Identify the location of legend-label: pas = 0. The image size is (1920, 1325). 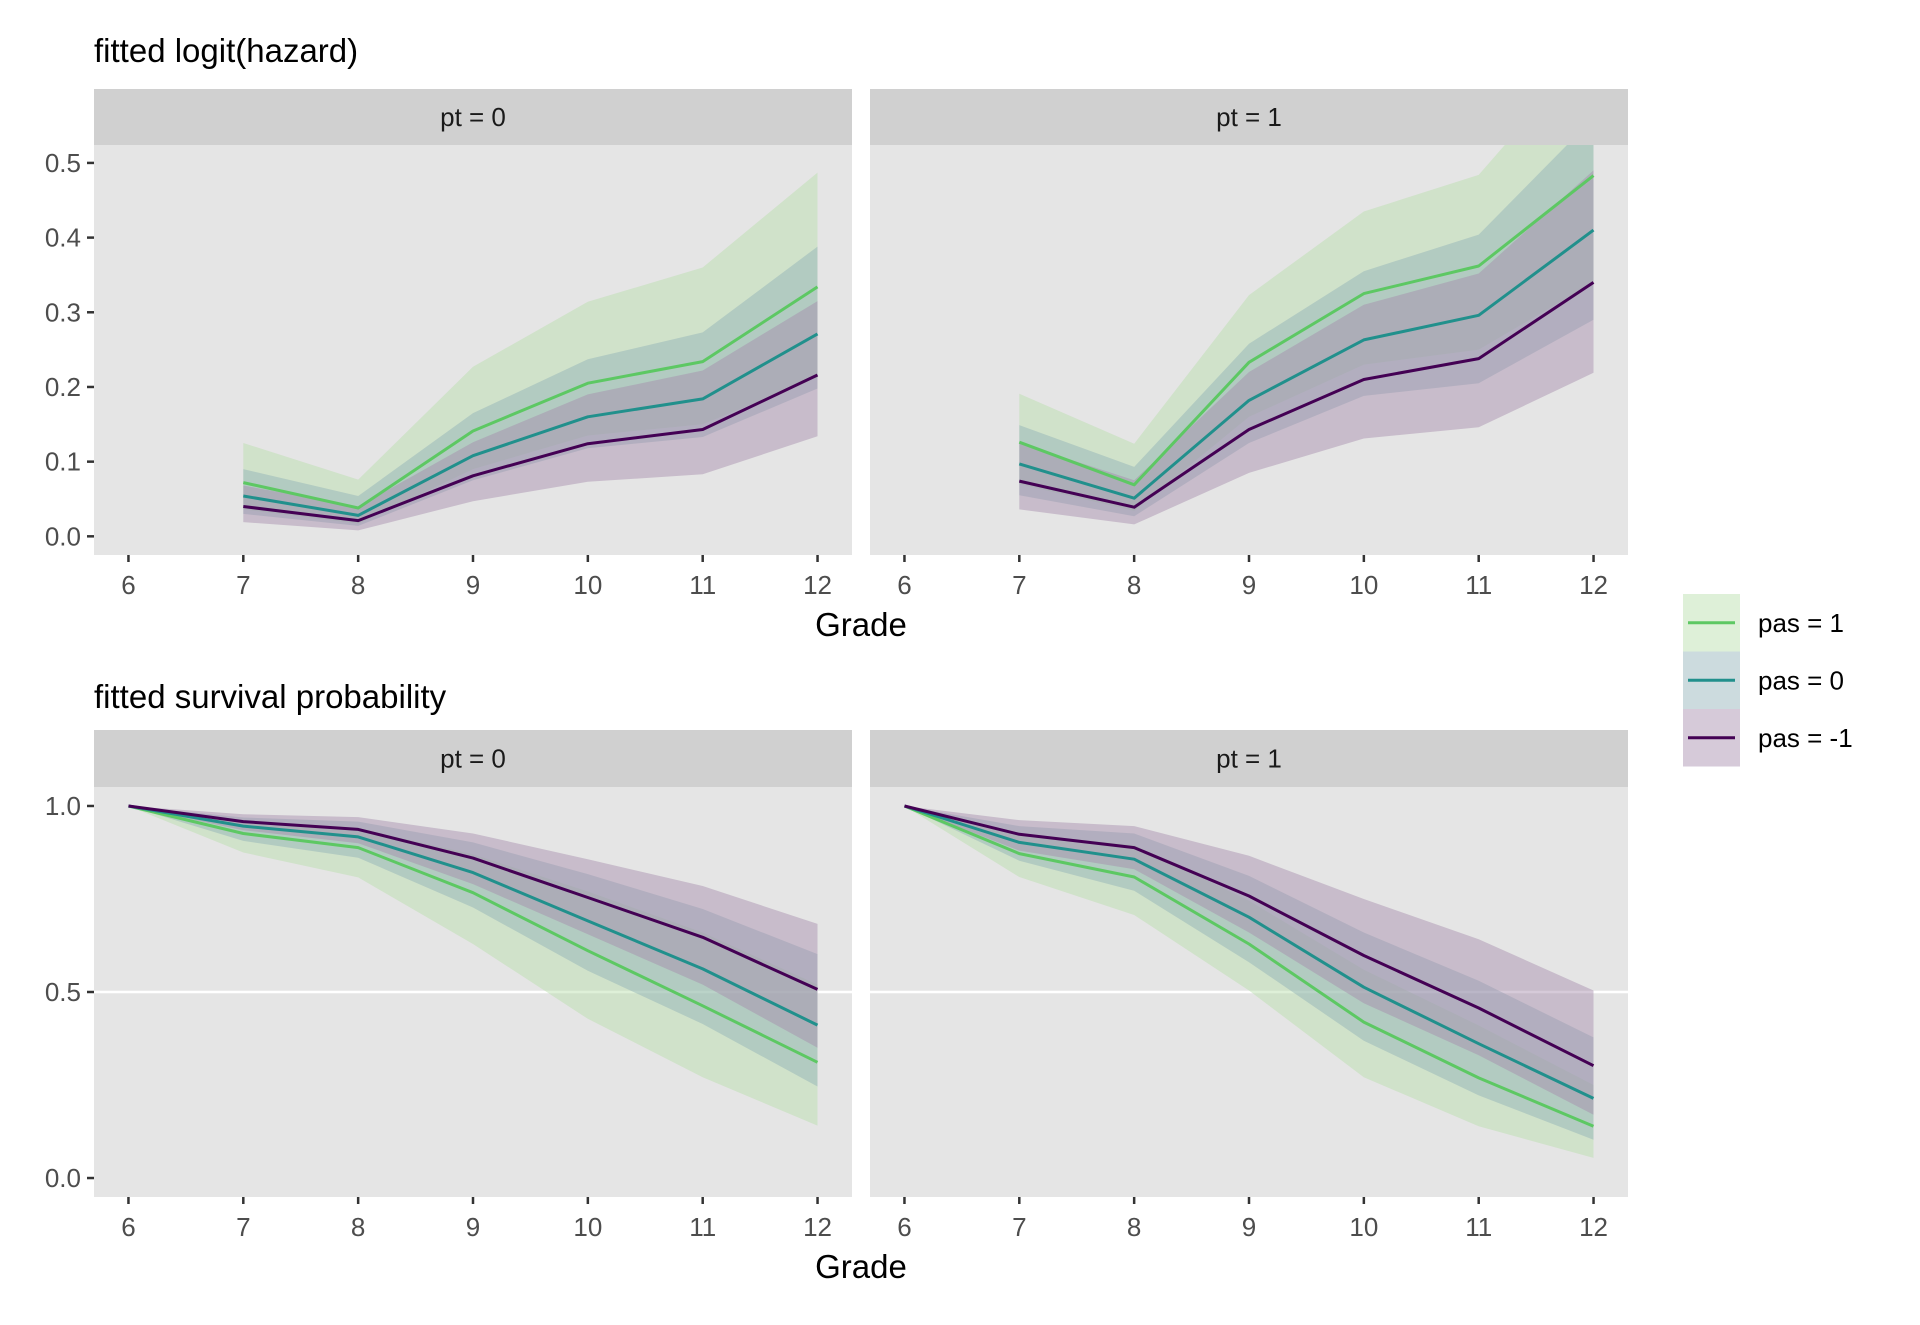
(1801, 680).